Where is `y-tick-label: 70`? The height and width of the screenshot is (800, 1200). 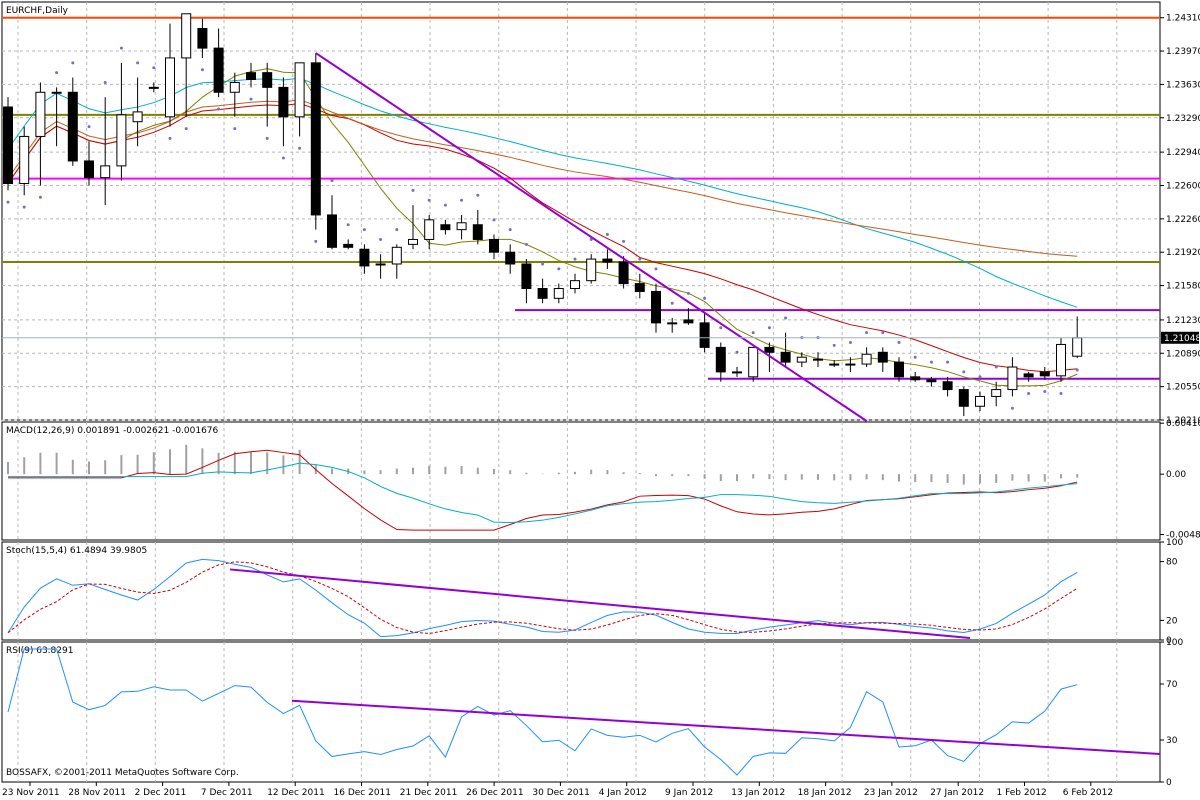
y-tick-label: 70 is located at coordinates (1172, 685).